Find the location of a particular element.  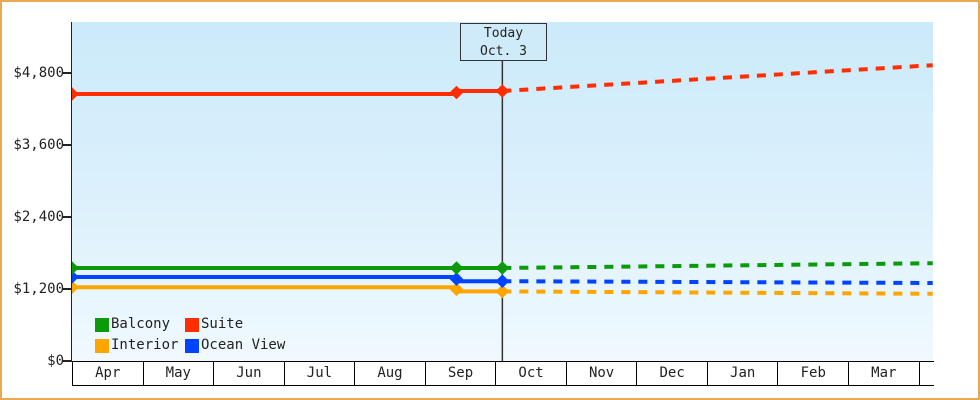

chart-legend: Balcony Suite Interior Ocean View is located at coordinates (190, 335).